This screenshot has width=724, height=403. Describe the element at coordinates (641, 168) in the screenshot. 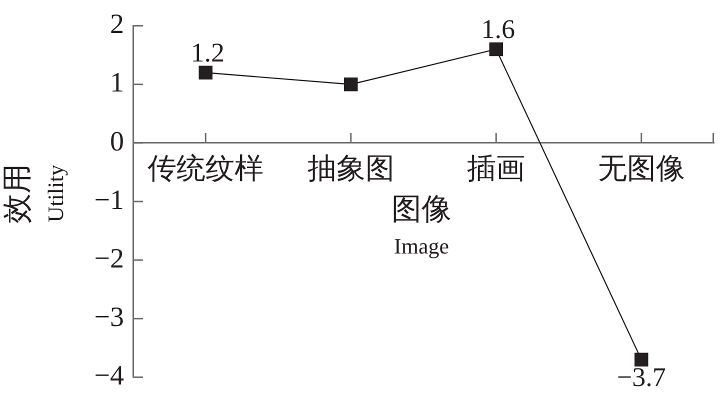

I see `x-tick-label: 无图像` at that location.